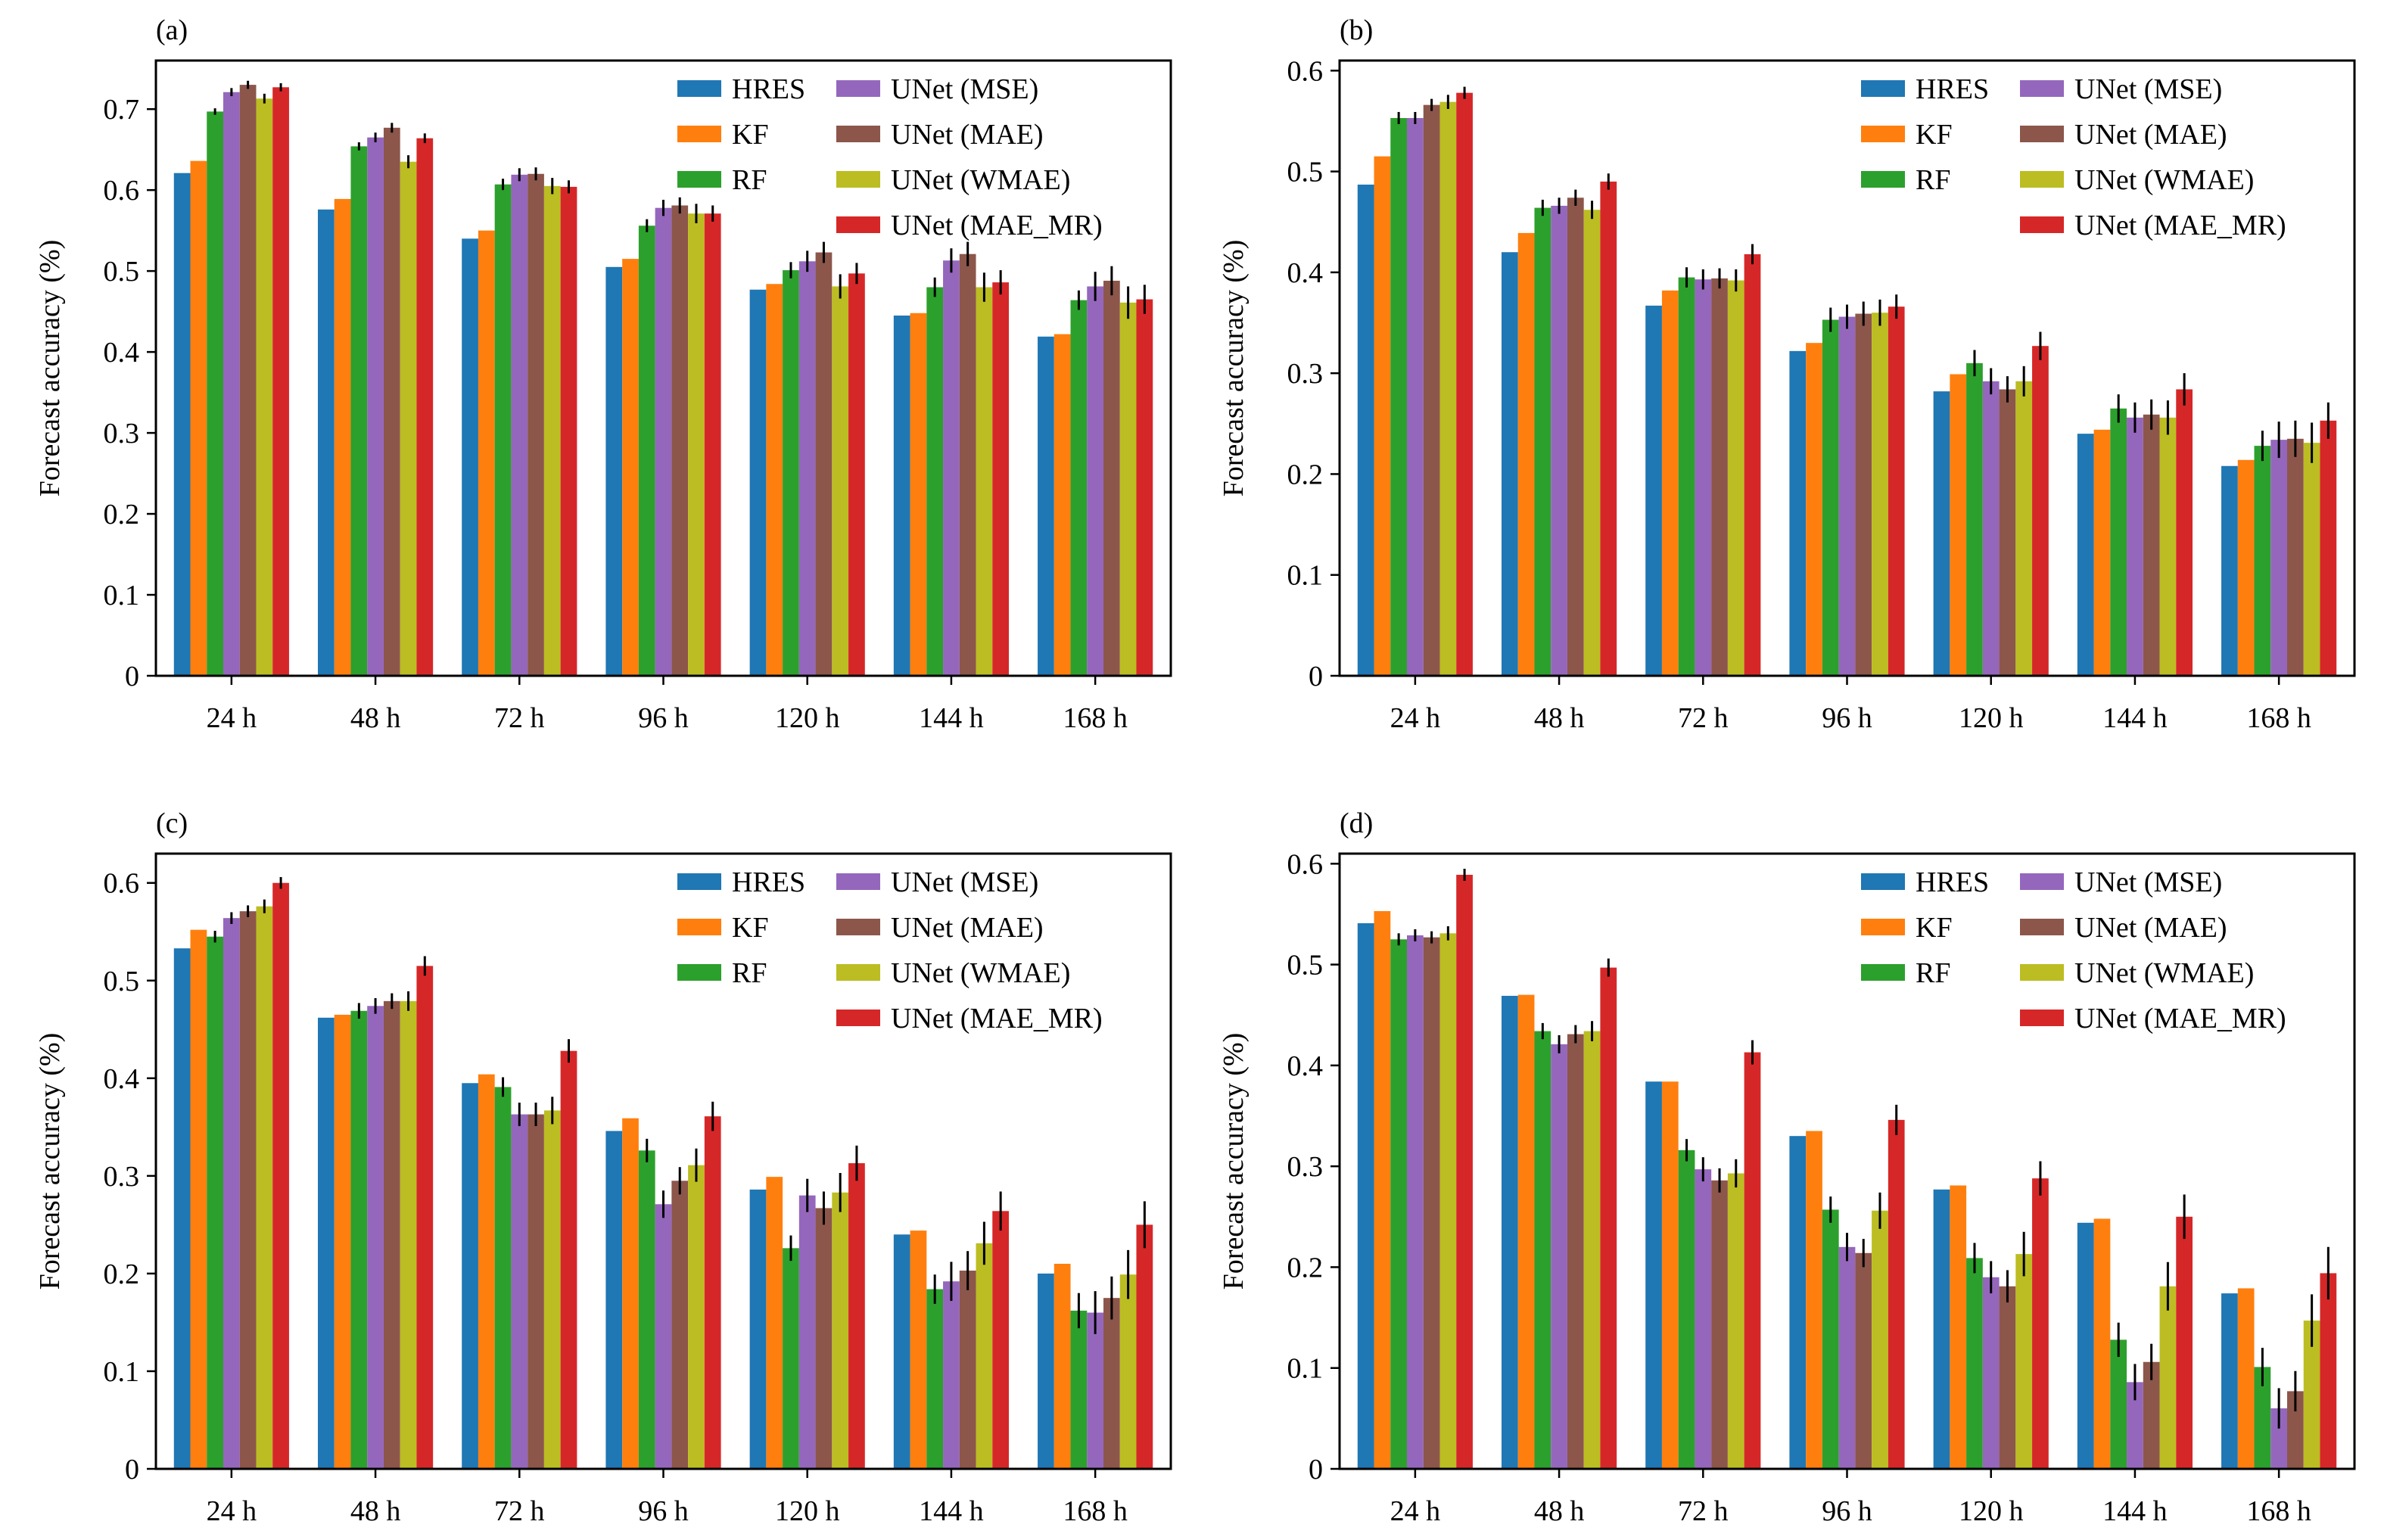 This screenshot has height=1540, width=2384. What do you see at coordinates (182, 1208) in the screenshot?
I see `bar-hres-24-h` at bounding box center [182, 1208].